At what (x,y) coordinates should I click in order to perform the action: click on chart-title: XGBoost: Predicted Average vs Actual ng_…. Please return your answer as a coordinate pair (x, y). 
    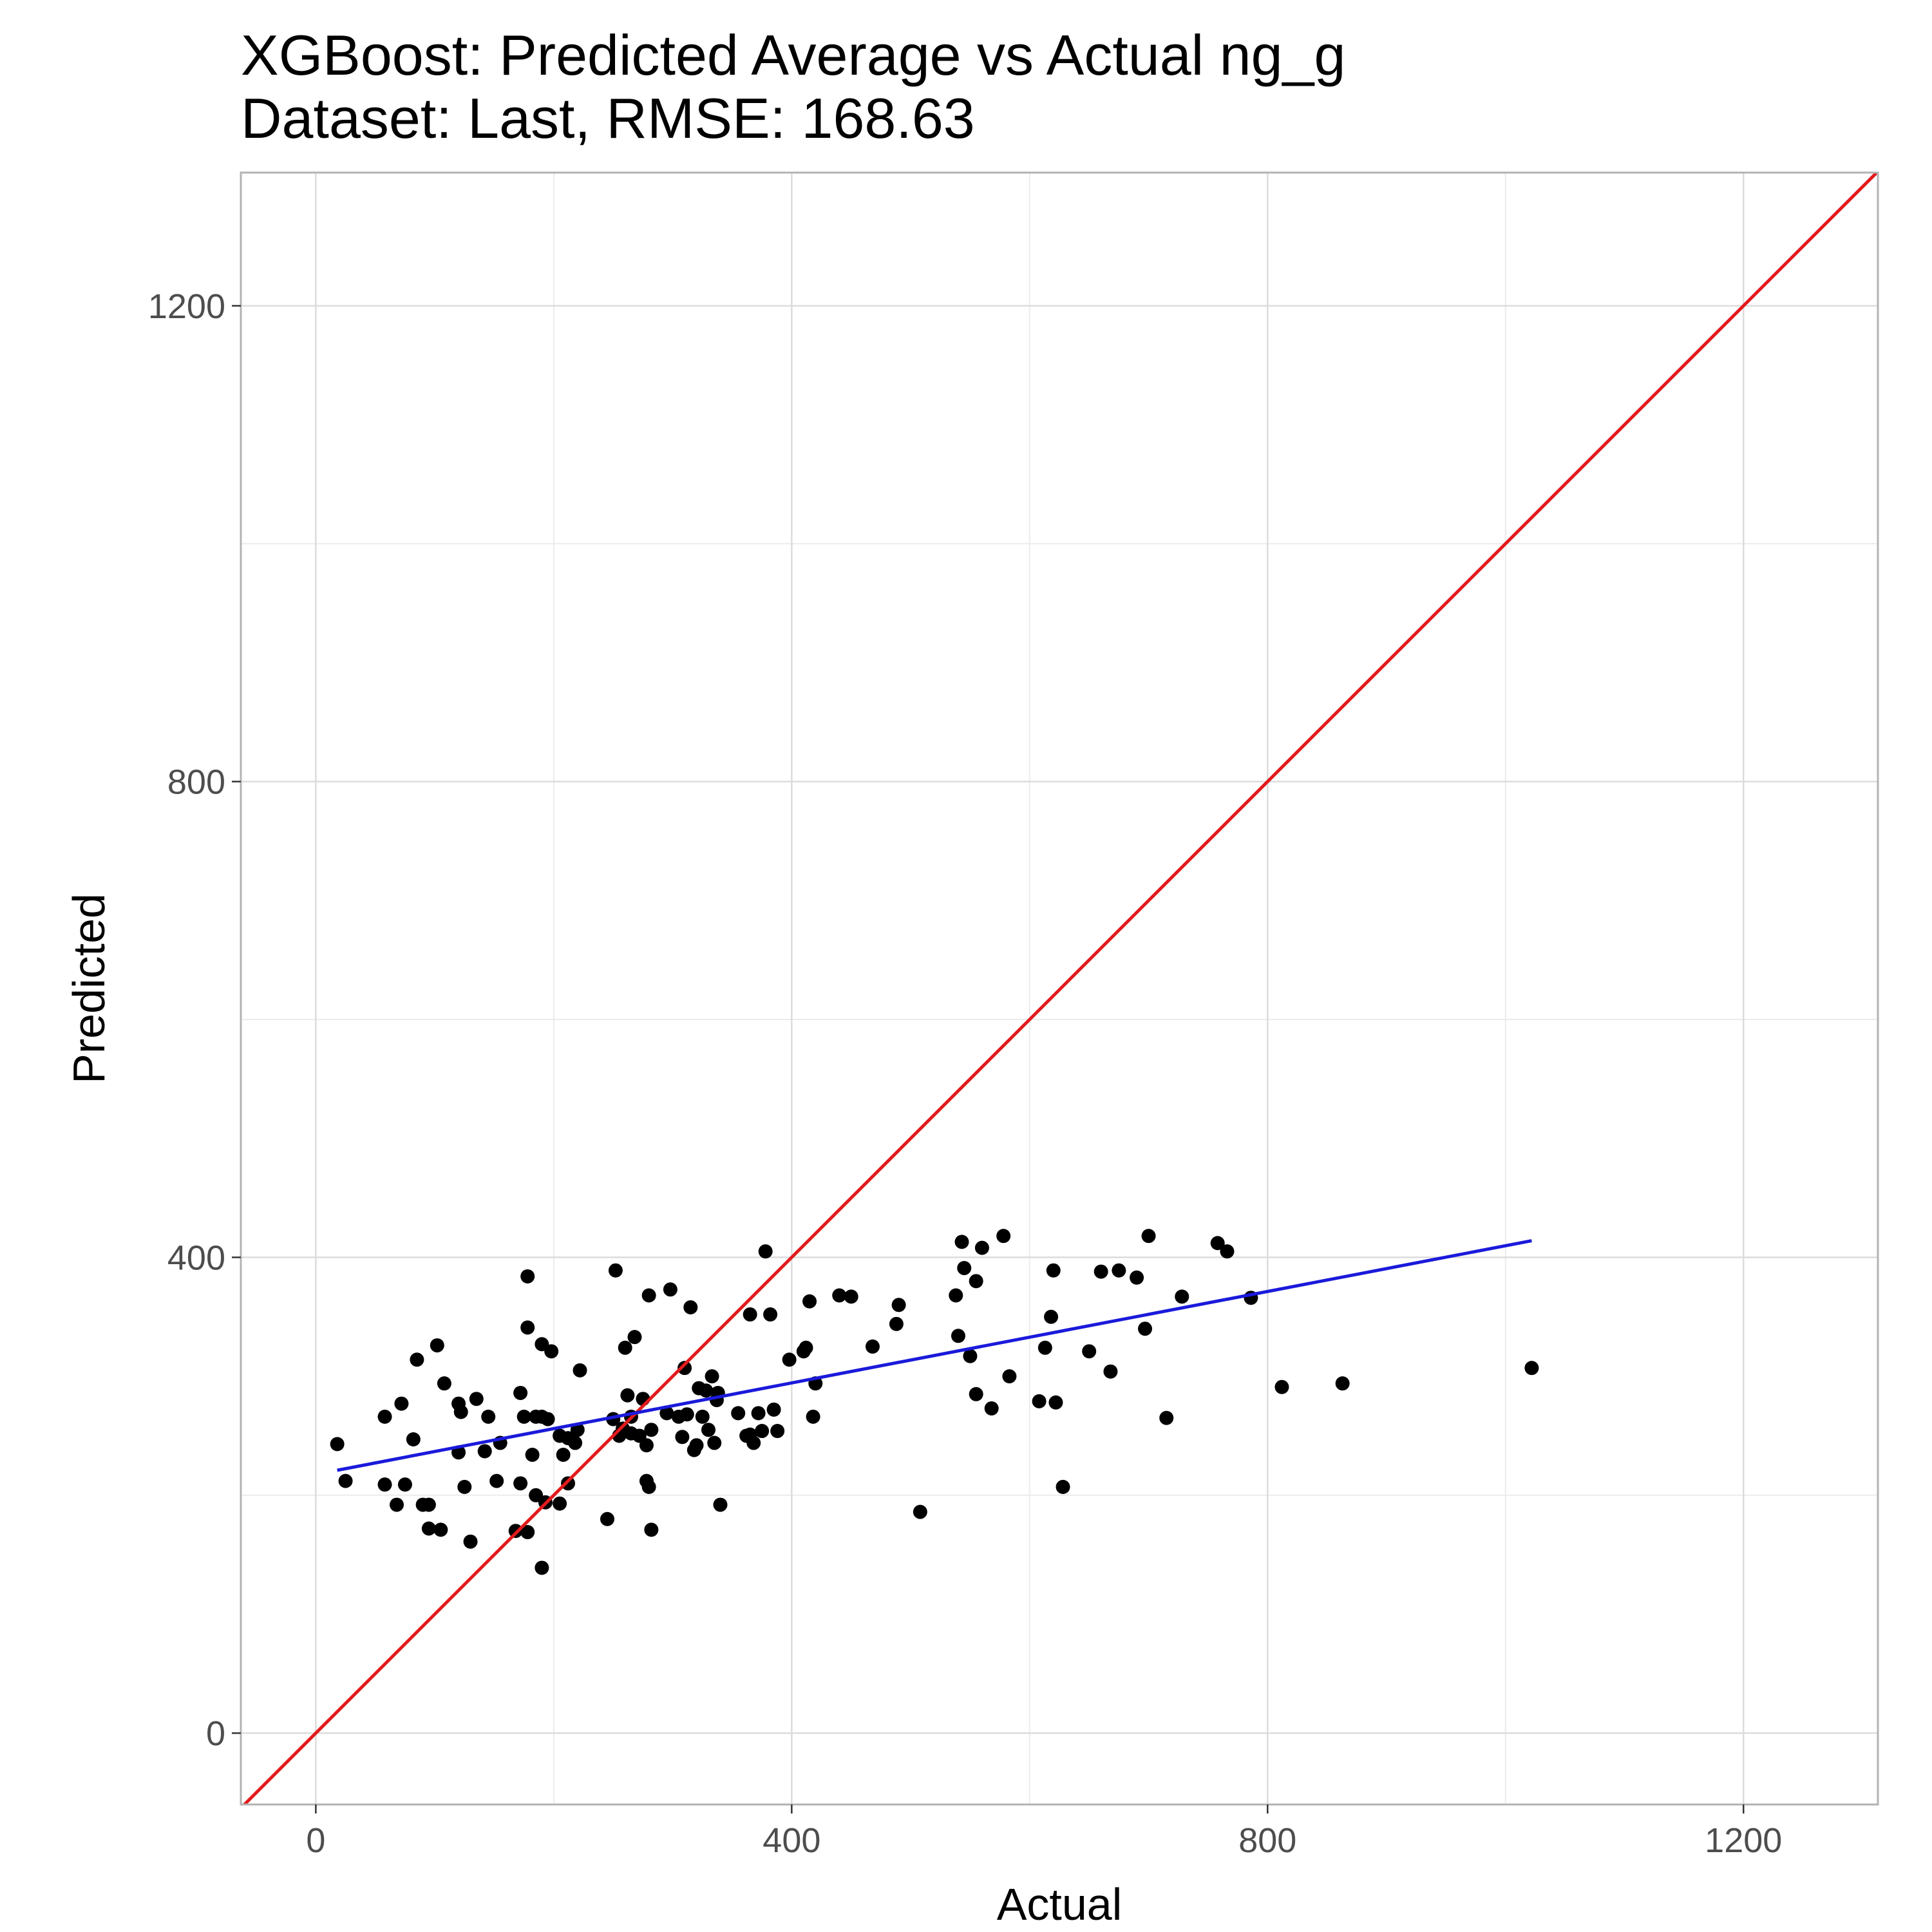
    Looking at the image, I should click on (793, 55).